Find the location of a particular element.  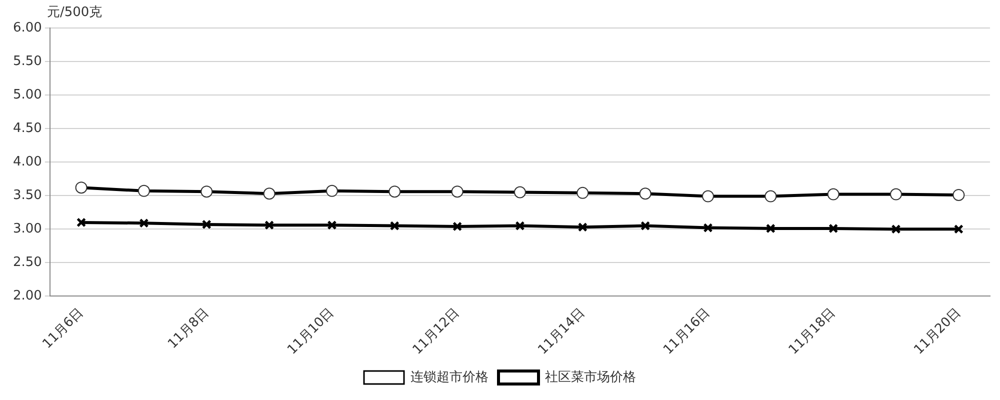

y-tick-label: 2.50 is located at coordinates (27, 262).